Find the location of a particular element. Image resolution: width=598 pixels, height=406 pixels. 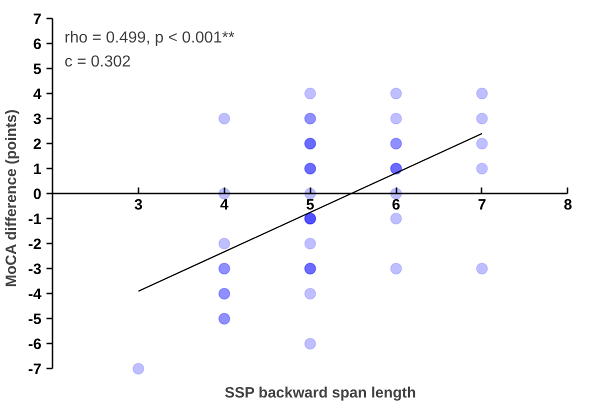

x-tick-label: 5 is located at coordinates (310, 205).